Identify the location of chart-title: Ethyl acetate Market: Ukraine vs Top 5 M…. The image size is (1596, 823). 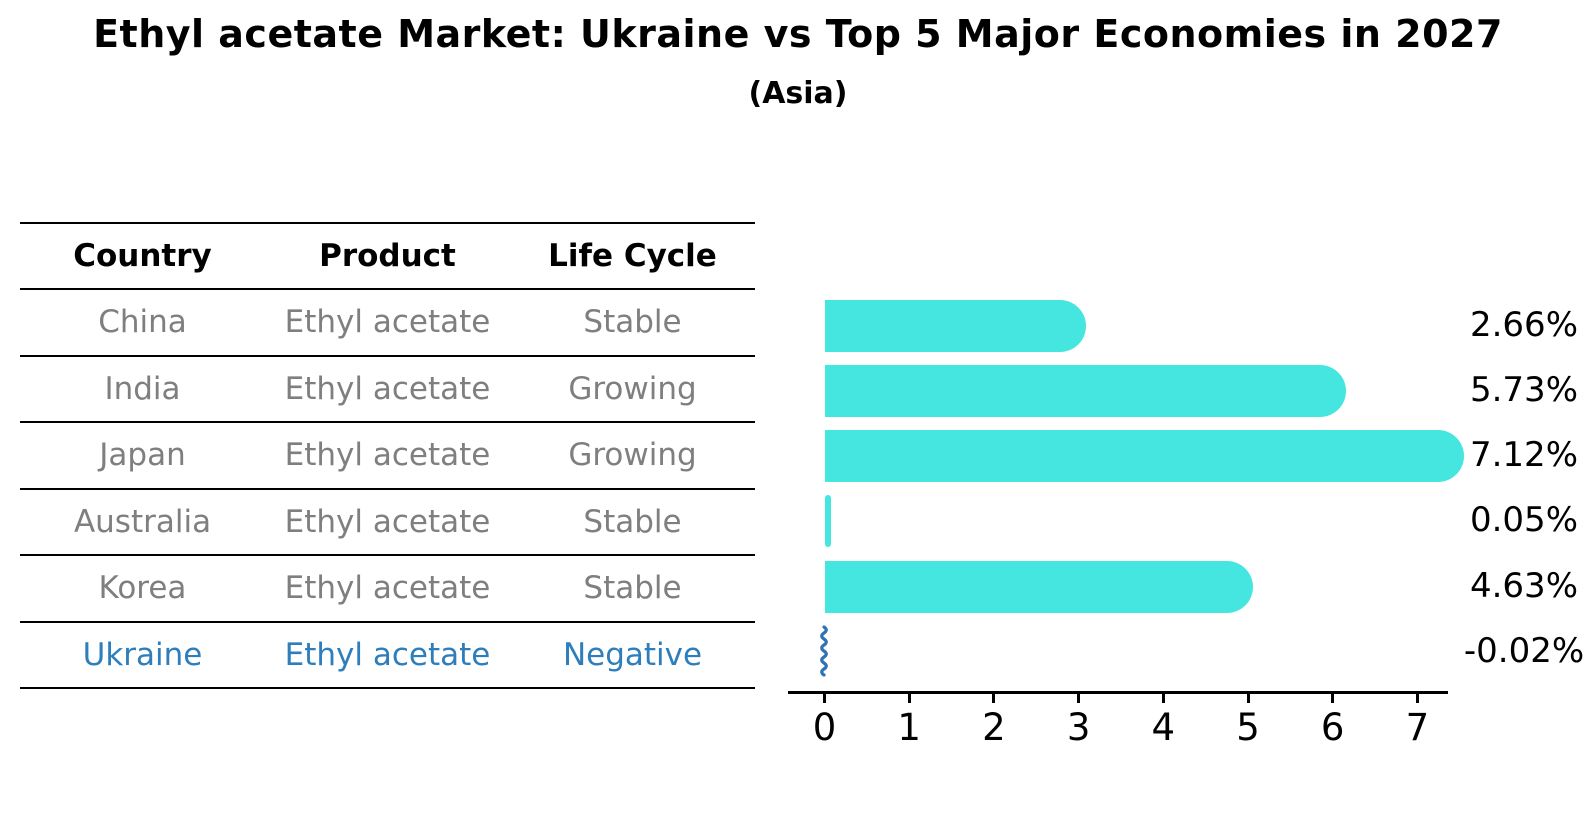
(798, 34).